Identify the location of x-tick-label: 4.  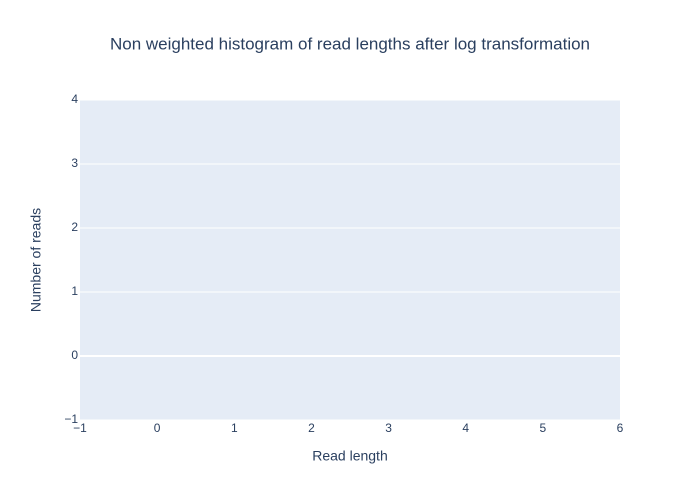
(465, 428).